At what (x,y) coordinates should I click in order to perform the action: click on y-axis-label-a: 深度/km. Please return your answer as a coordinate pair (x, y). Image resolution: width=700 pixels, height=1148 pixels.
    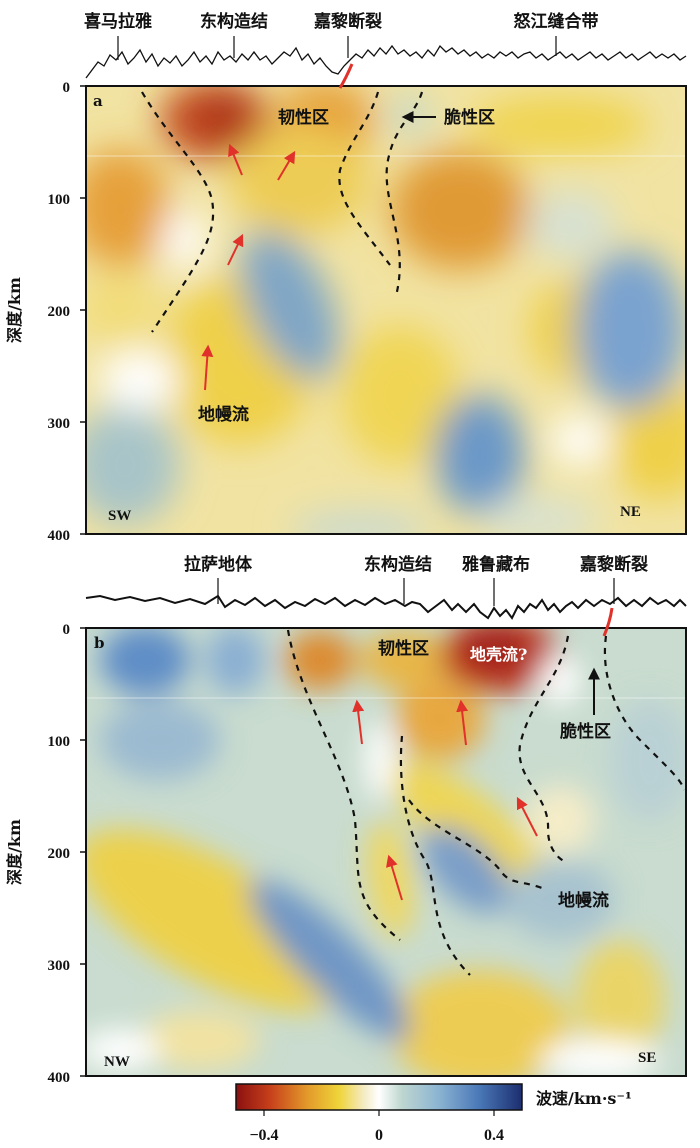
    Looking at the image, I should click on (14, 310).